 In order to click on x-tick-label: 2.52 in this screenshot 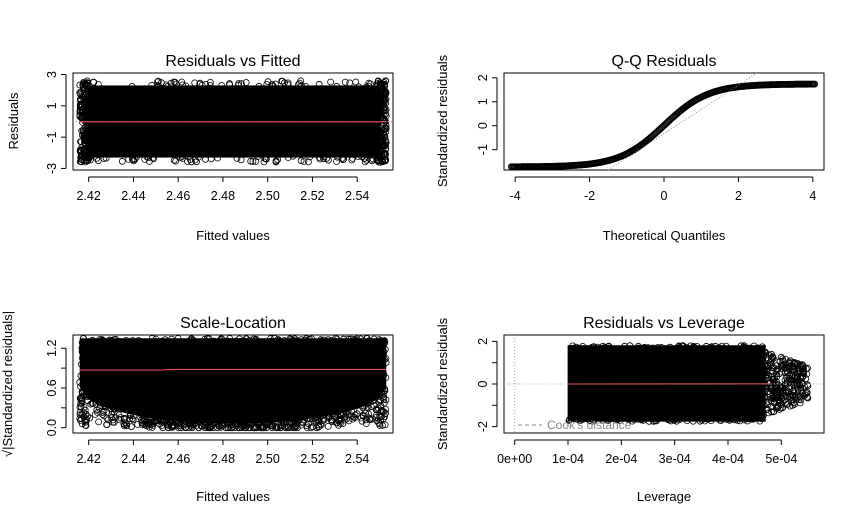, I will do `click(312, 459)`.